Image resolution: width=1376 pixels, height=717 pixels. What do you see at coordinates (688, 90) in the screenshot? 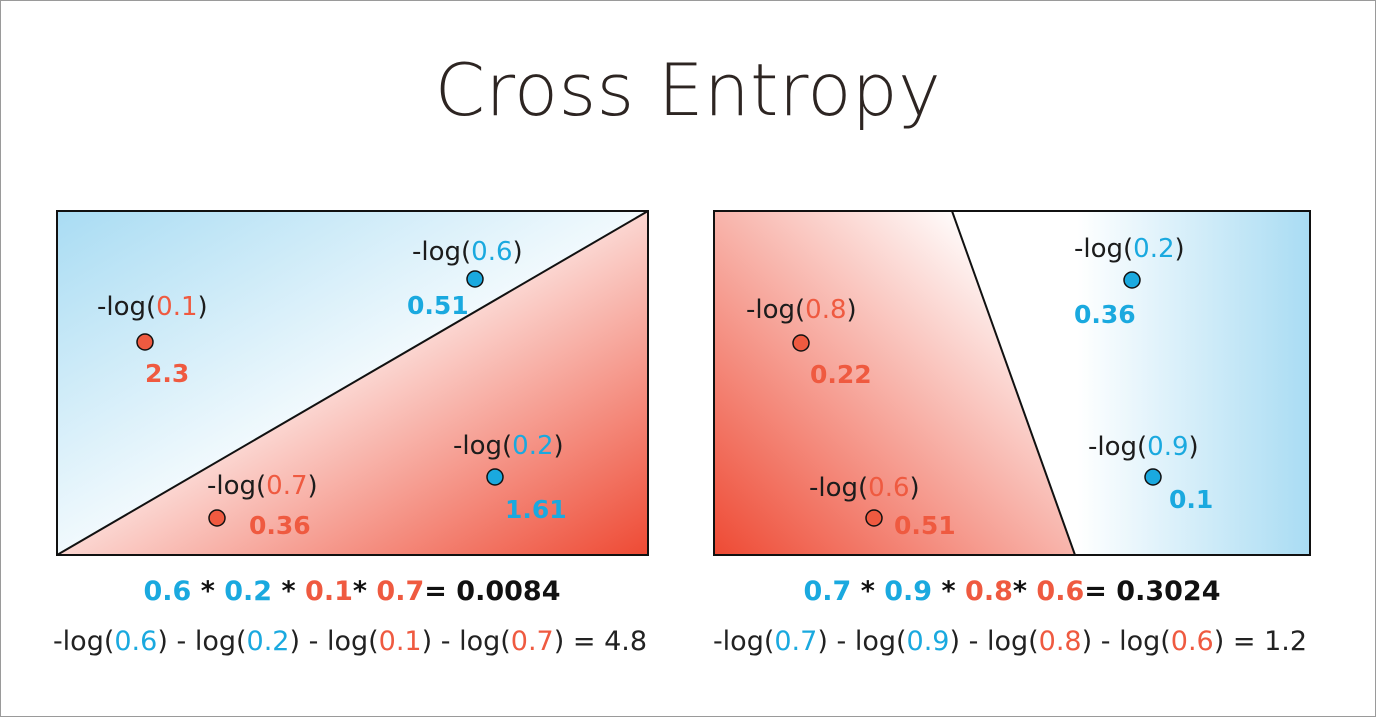
I see `slide-title: Cross Entropy` at bounding box center [688, 90].